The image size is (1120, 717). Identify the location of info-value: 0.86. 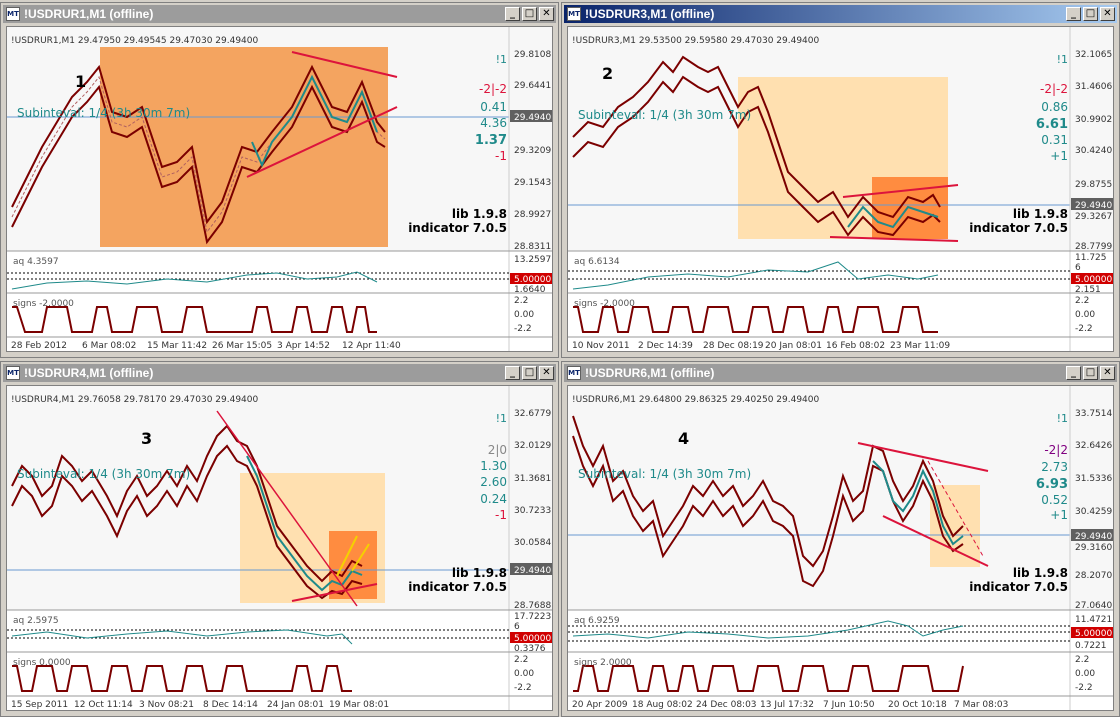
(1054, 107).